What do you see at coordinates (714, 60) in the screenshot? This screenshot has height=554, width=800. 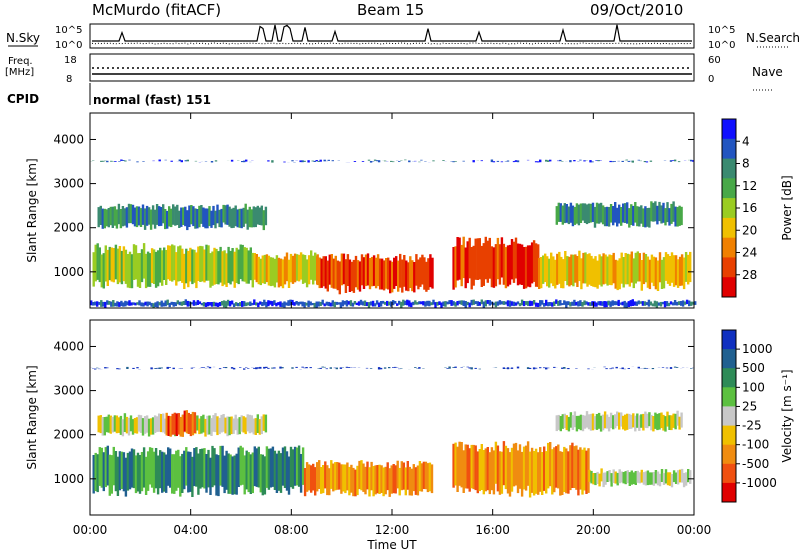 I see `nave-tick-high: 60` at bounding box center [714, 60].